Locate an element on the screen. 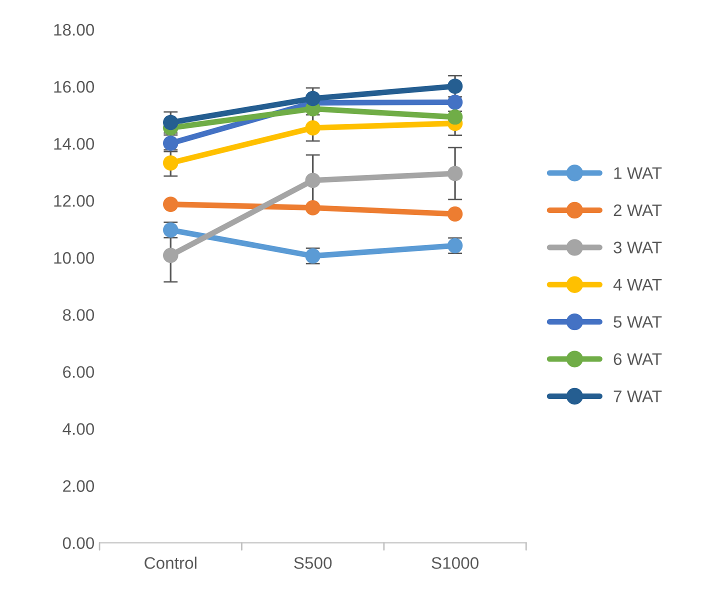 This screenshot has width=711, height=590. y-tick-label: 6.00 is located at coordinates (78, 372).